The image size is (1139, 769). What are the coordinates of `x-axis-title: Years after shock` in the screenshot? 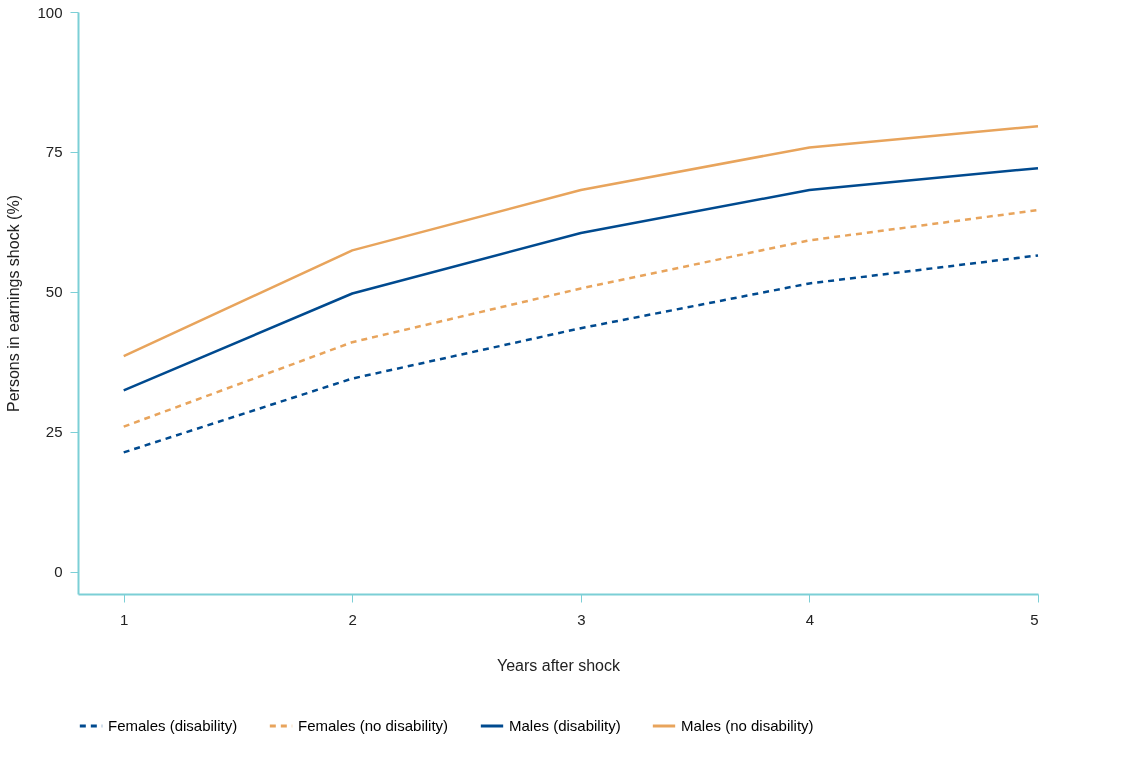 It's located at (559, 665).